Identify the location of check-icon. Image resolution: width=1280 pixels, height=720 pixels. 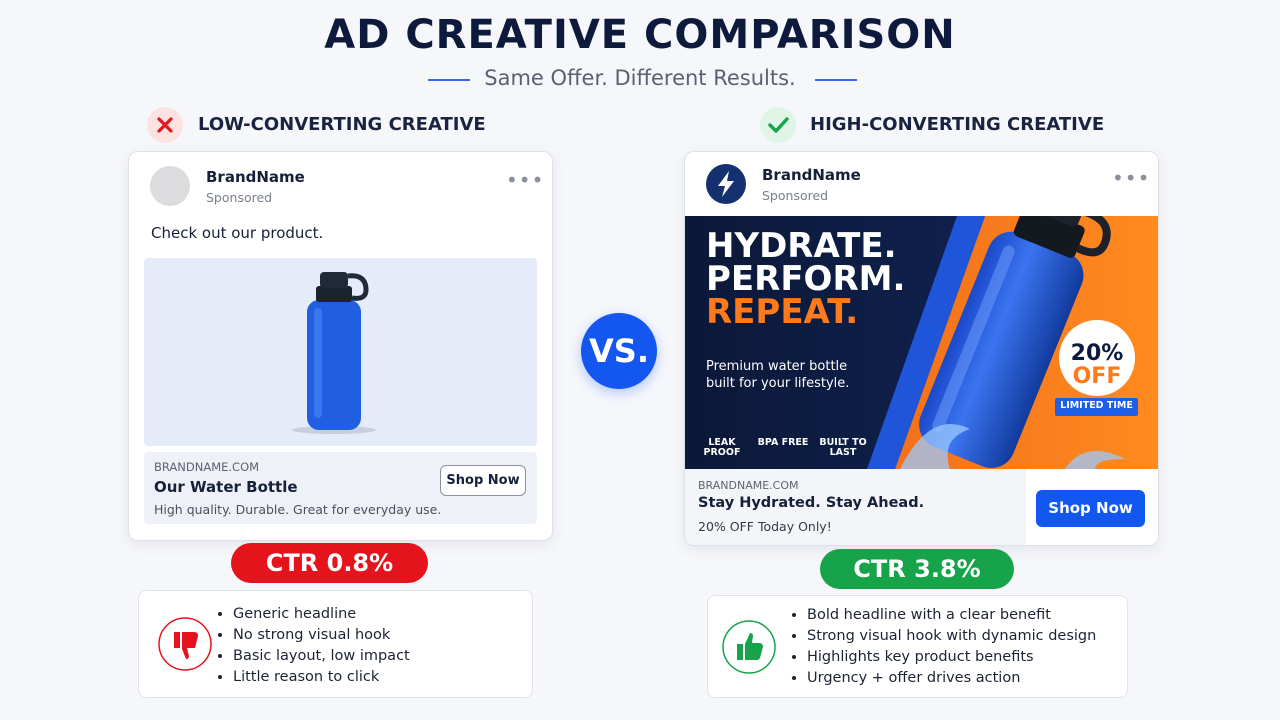
(778, 125).